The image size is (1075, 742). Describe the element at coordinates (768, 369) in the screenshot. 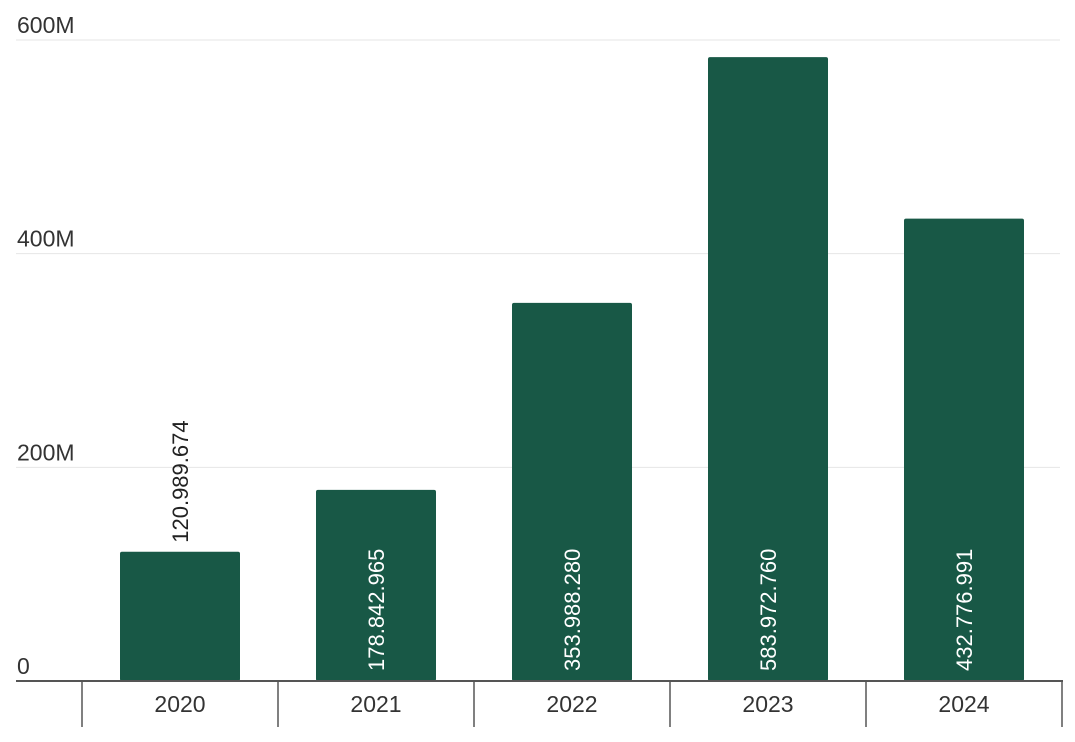

I see `bar-2023` at that location.